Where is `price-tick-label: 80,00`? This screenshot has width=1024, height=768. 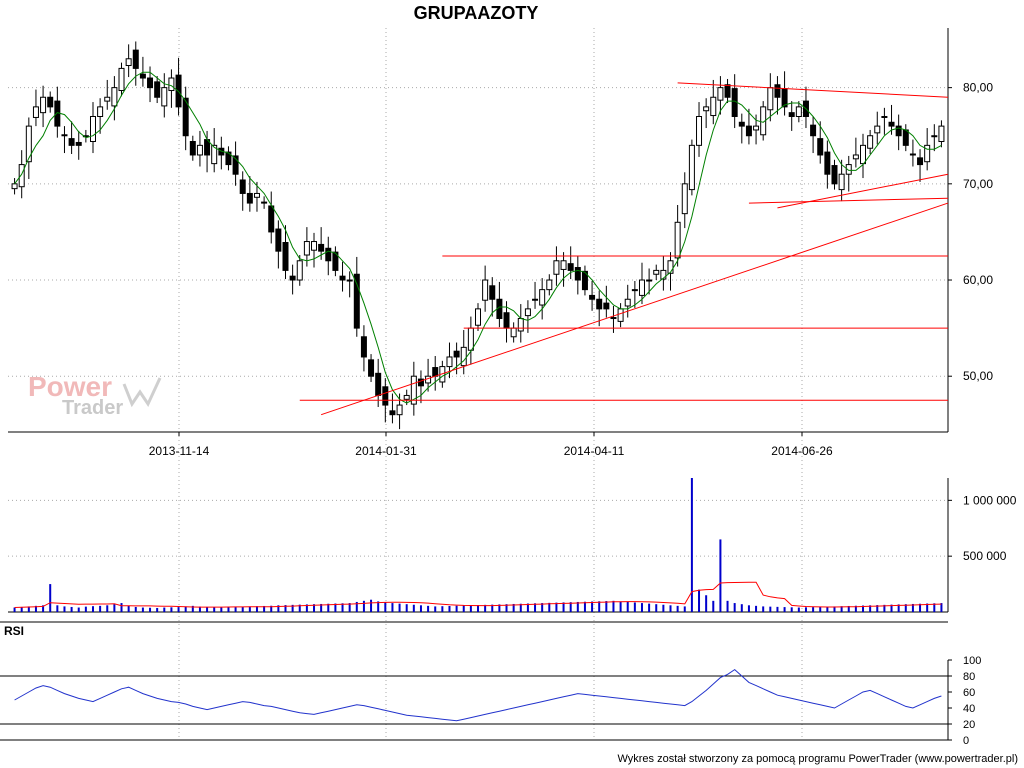
price-tick-label: 80,00 is located at coordinates (978, 88).